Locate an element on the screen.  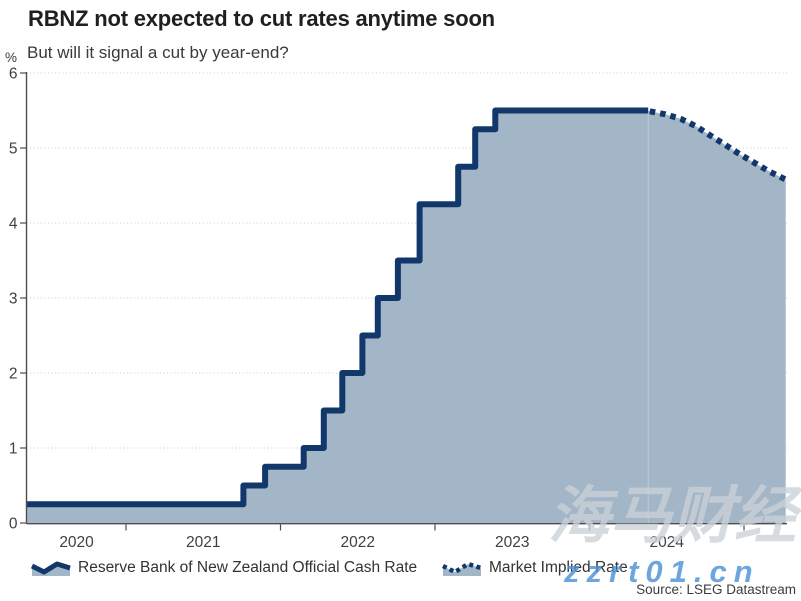
x-tick-label: 2021 is located at coordinates (203, 542).